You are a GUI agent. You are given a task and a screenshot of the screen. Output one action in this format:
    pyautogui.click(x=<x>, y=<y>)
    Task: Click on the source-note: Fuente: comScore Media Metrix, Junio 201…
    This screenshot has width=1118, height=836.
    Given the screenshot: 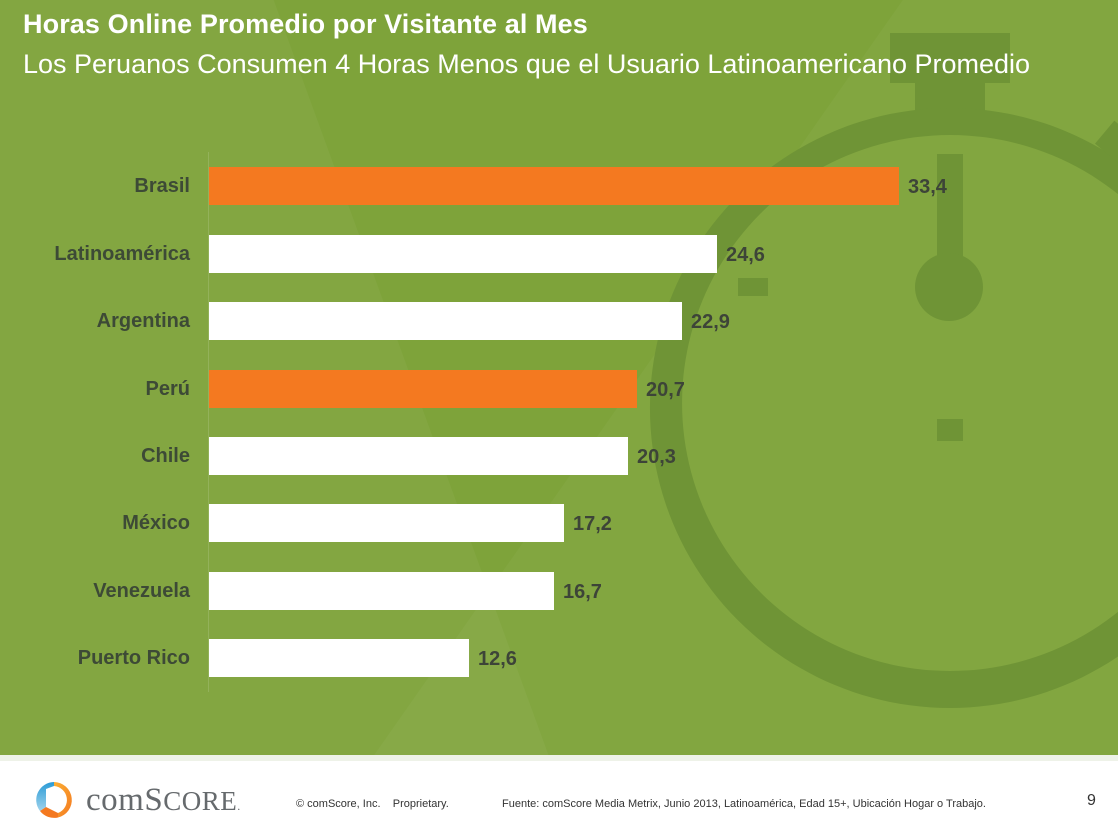 What is the action you would take?
    pyautogui.click(x=744, y=804)
    